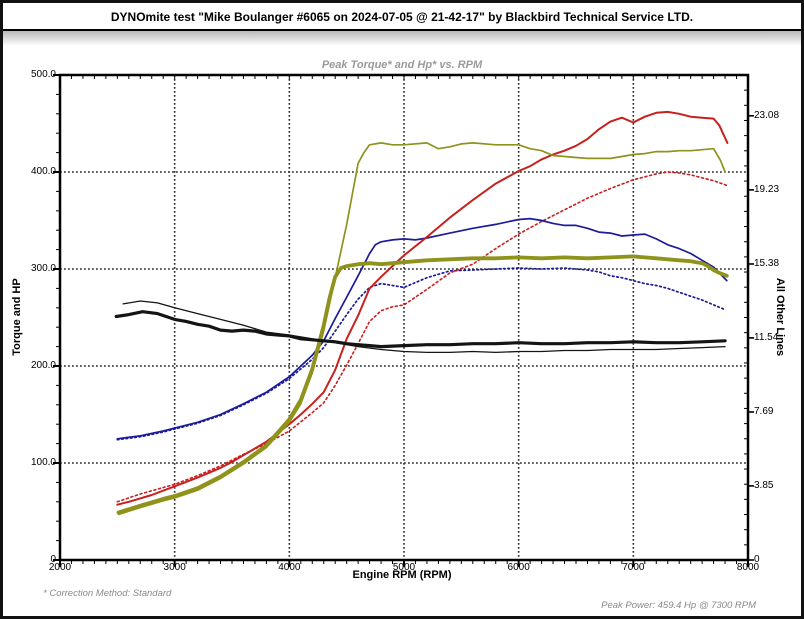  What do you see at coordinates (757, 559) in the screenshot?
I see `y-right-tick-label: 0` at bounding box center [757, 559].